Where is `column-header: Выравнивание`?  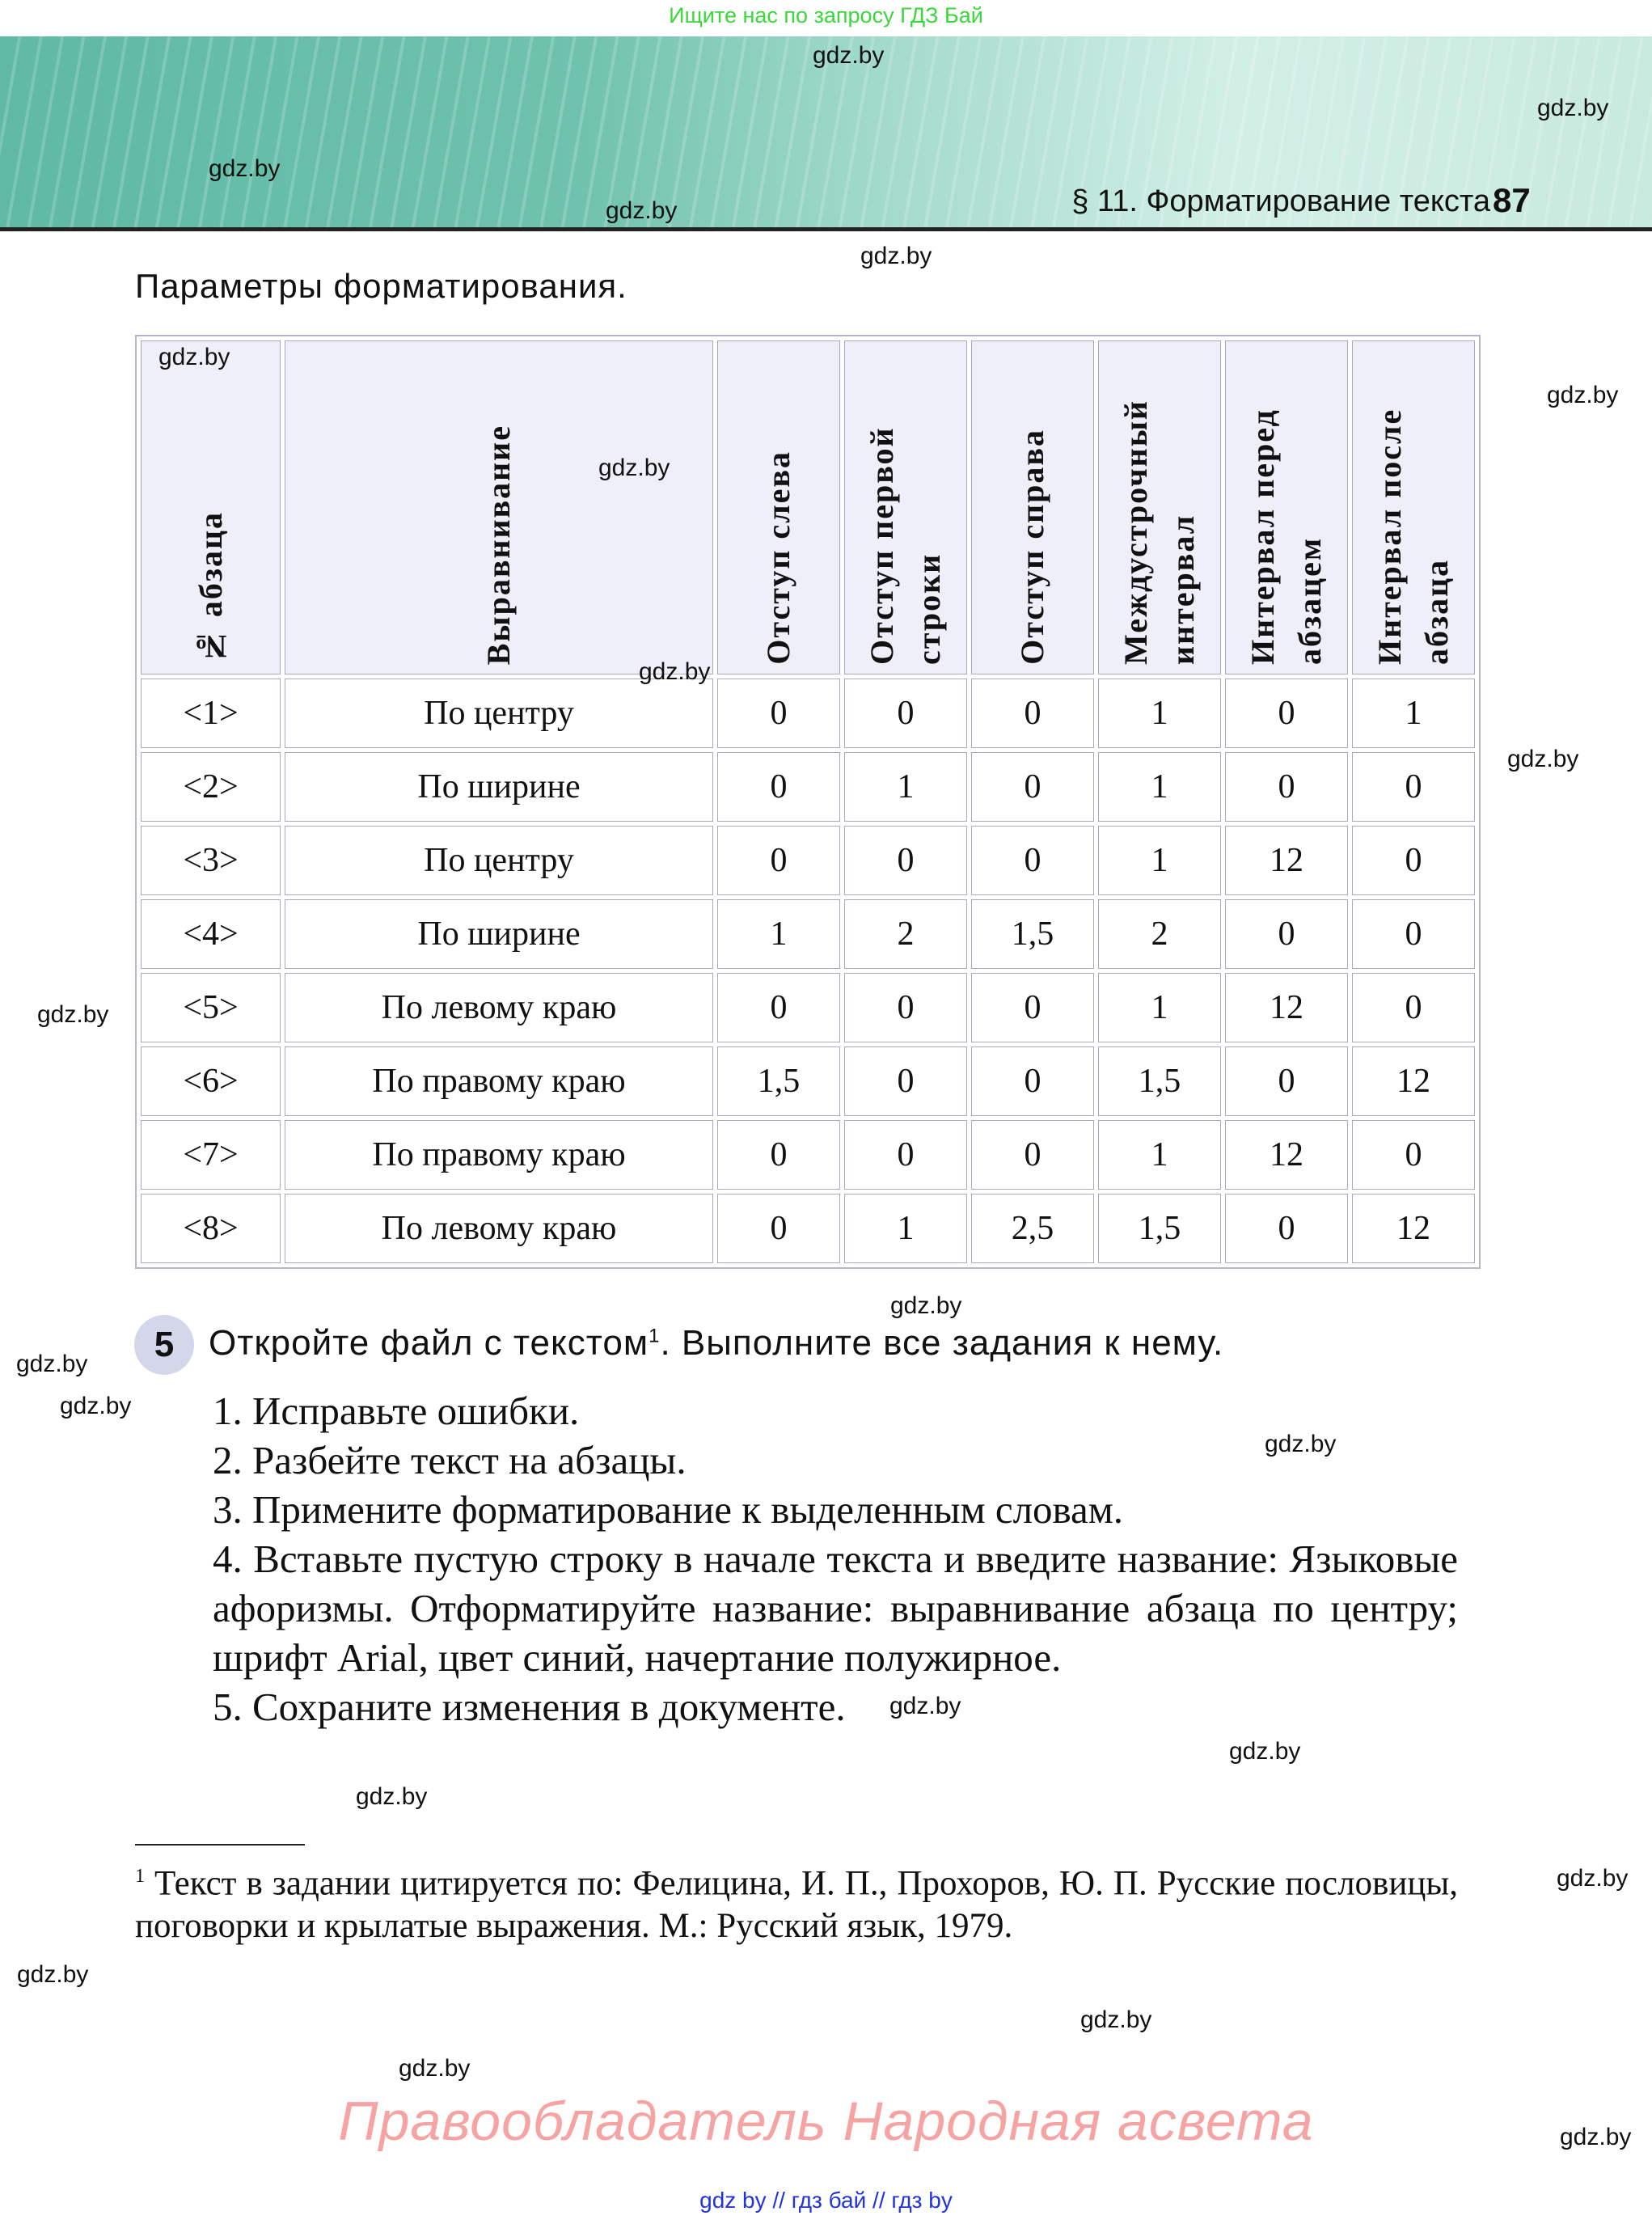
column-header: Выравнивание is located at coordinates (499, 507).